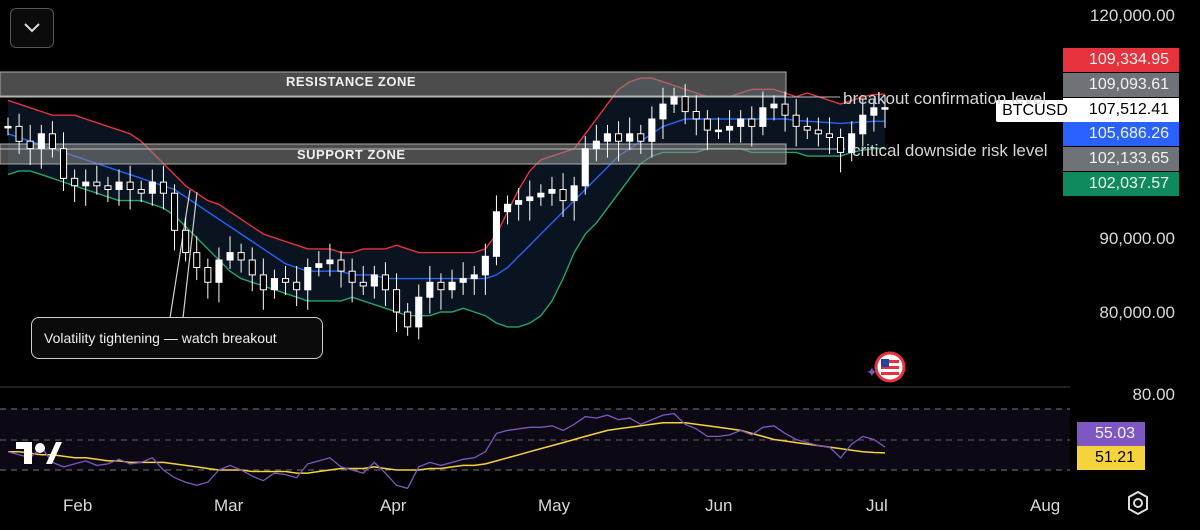 The image size is (1200, 530). What do you see at coordinates (180, 254) in the screenshot?
I see `callout-pointer` at bounding box center [180, 254].